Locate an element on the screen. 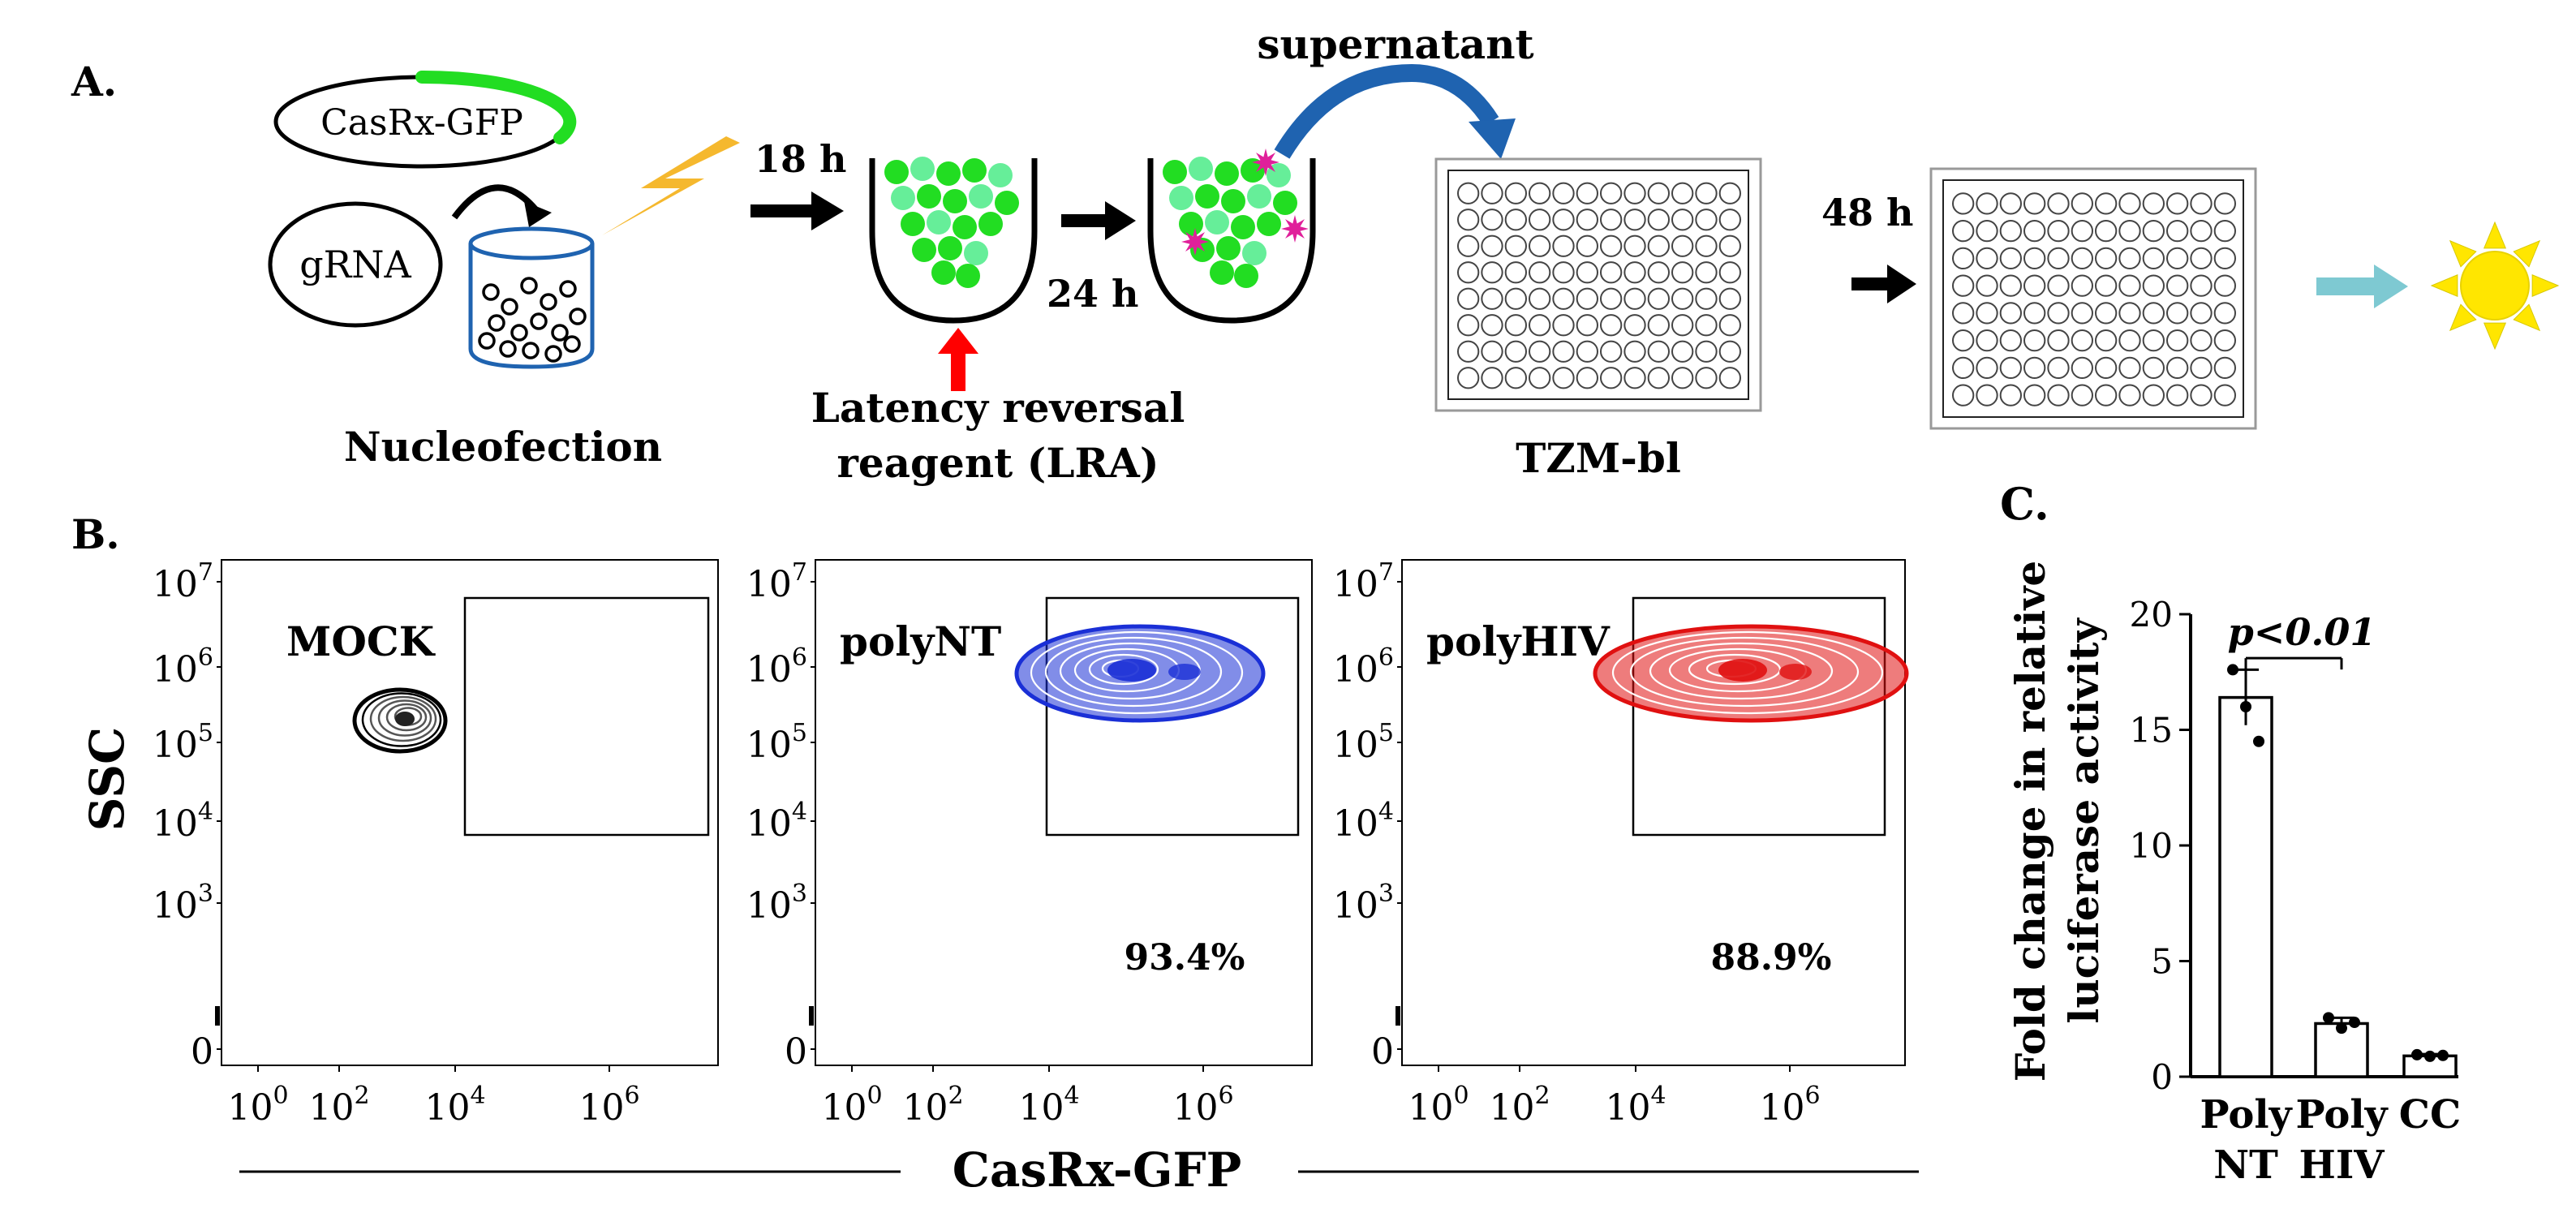  supernatant-arrow-head-icon is located at coordinates (1493, 139).